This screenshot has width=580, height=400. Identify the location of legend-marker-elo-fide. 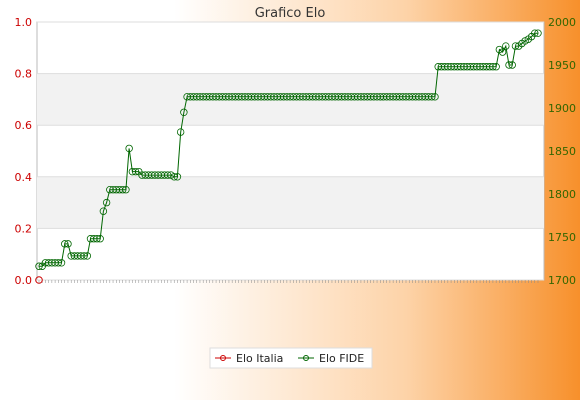
(306, 358).